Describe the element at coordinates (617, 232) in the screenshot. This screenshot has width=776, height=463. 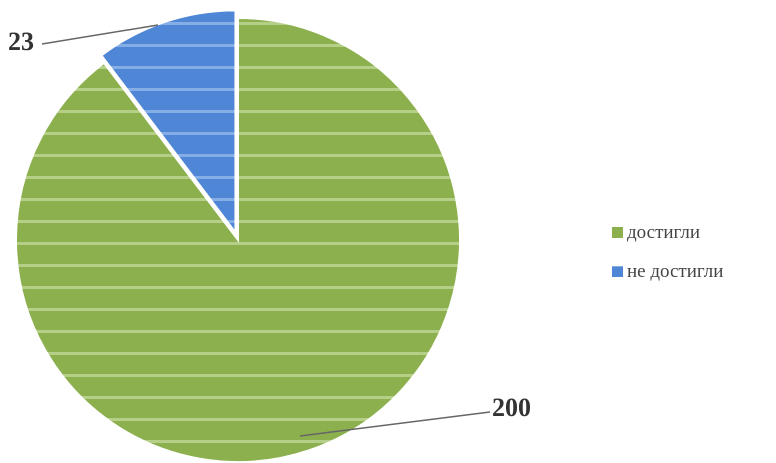
I see `legend-swatch-reached` at that location.